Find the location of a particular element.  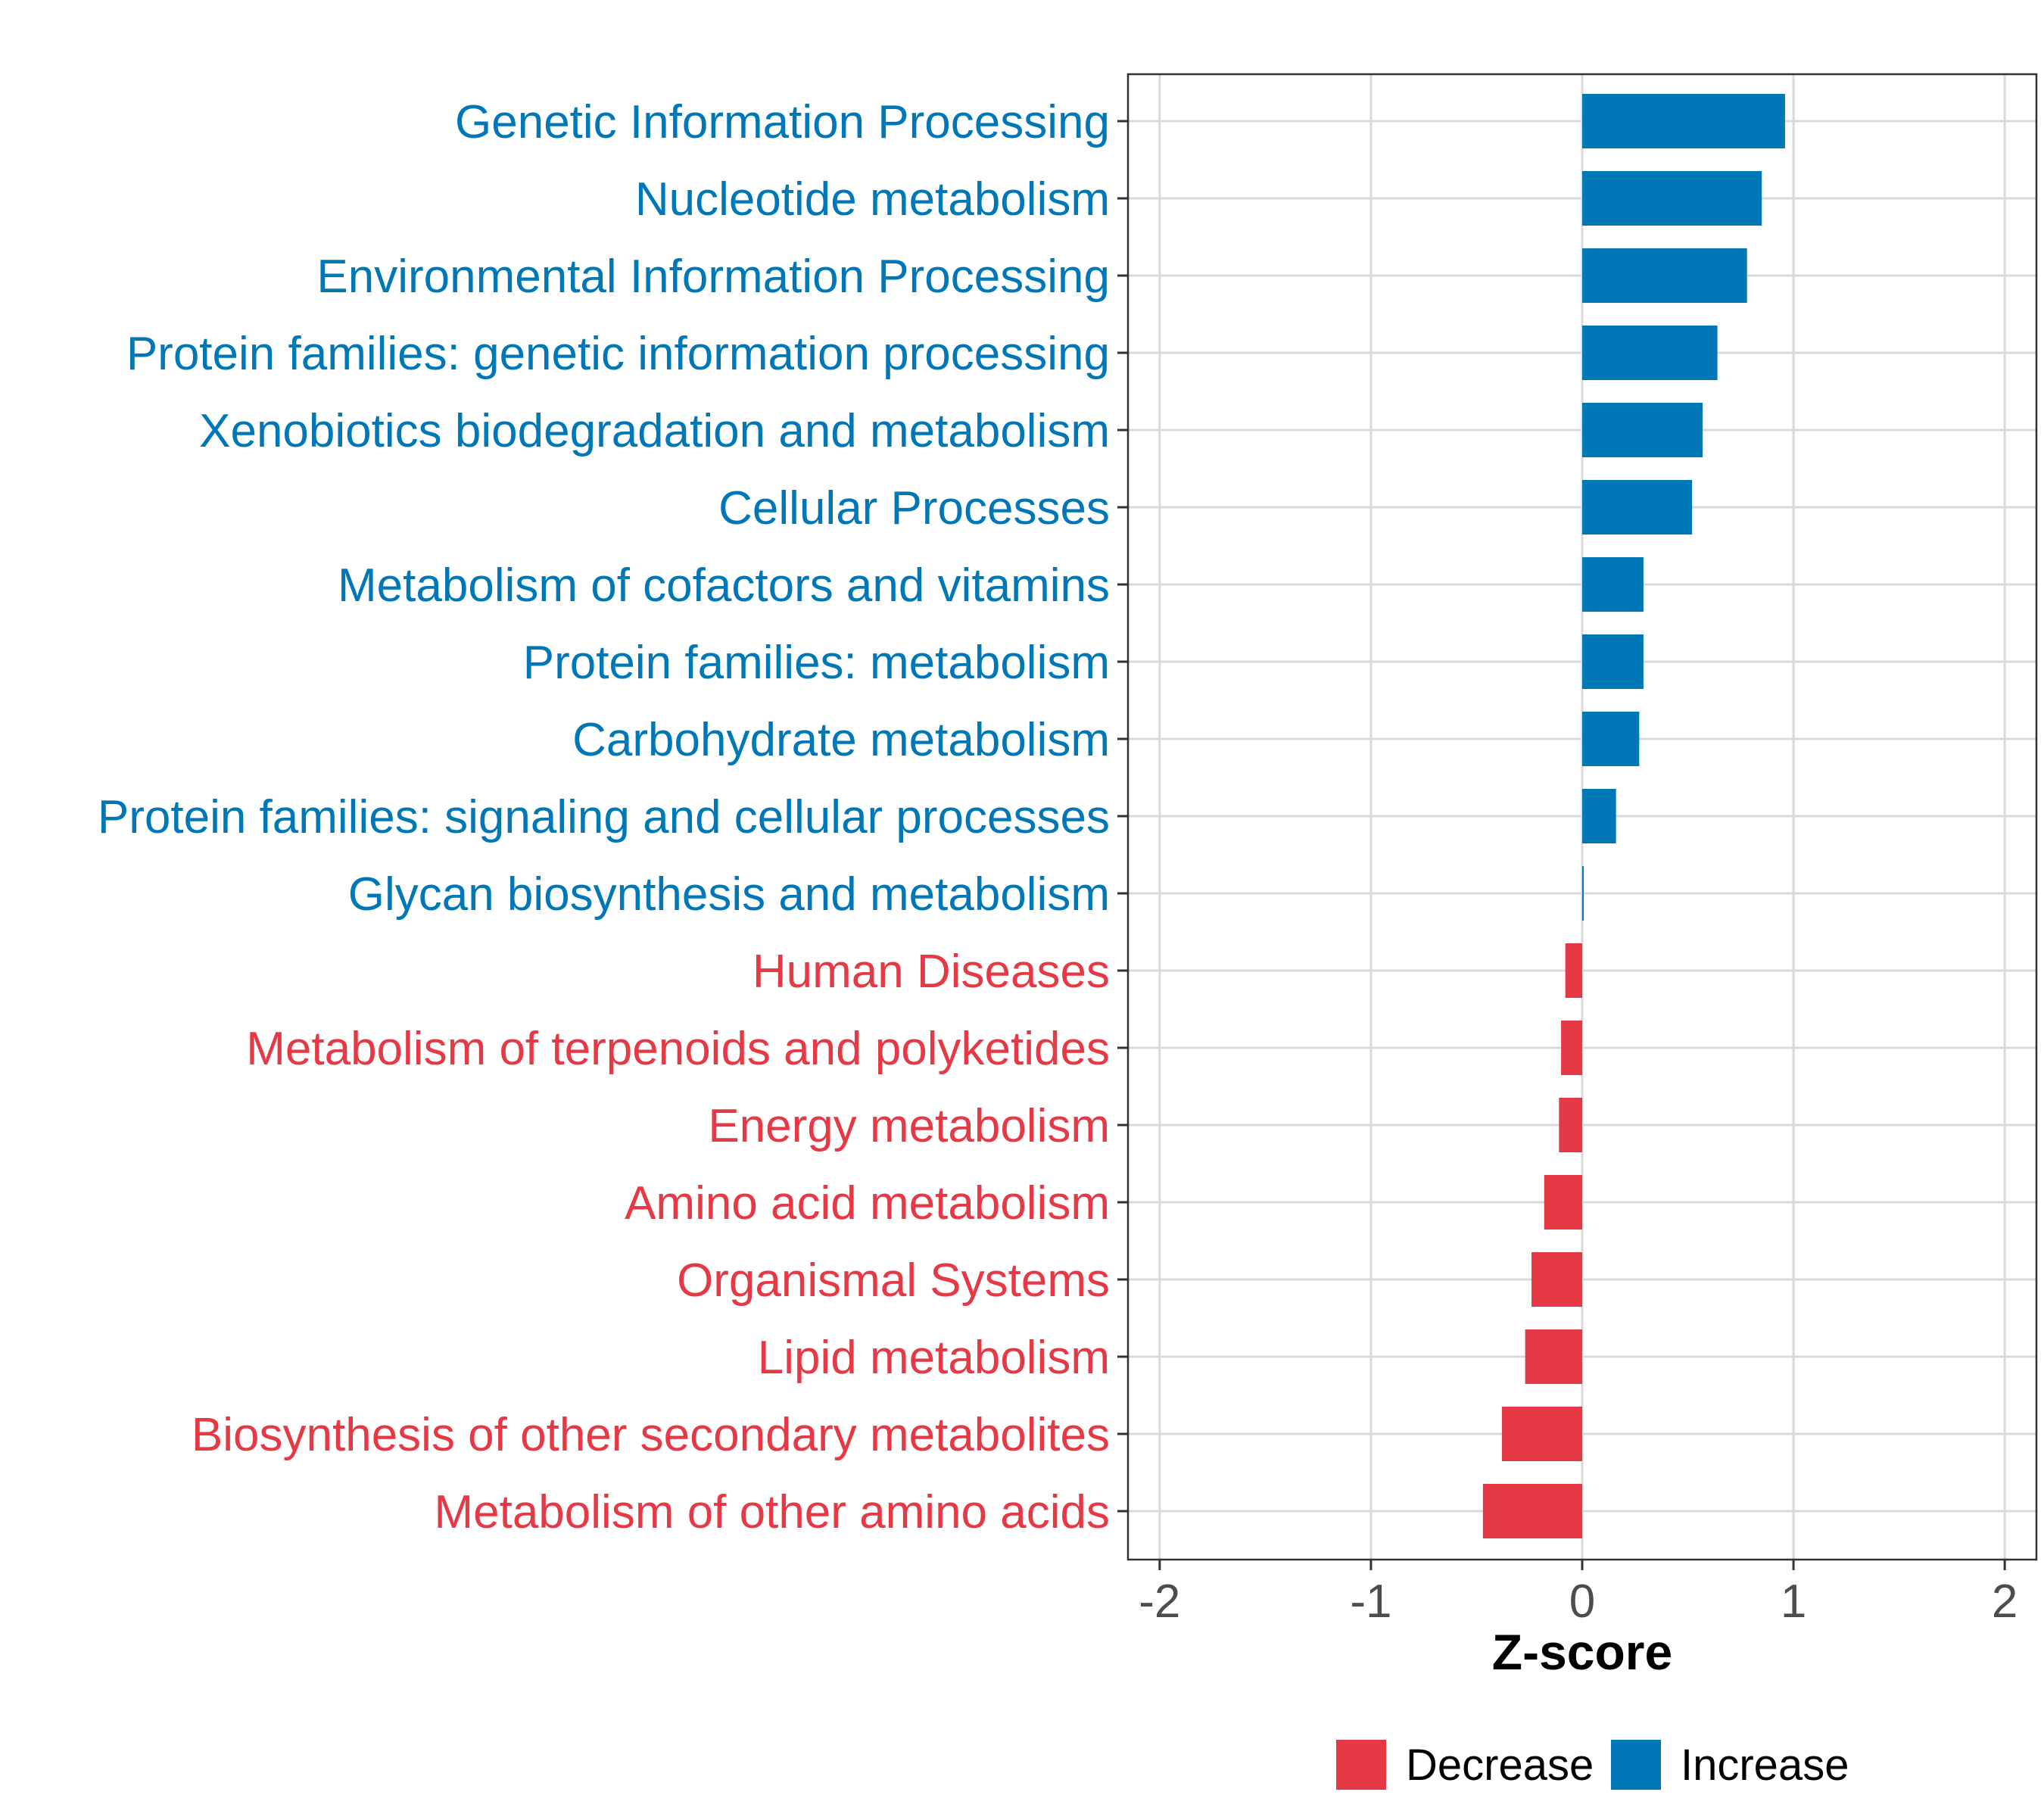

category-label-5: Cellular Processes is located at coordinates (914, 508).